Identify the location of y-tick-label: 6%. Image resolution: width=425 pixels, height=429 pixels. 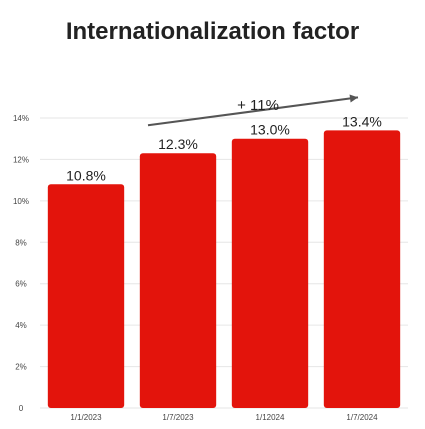
(21, 284).